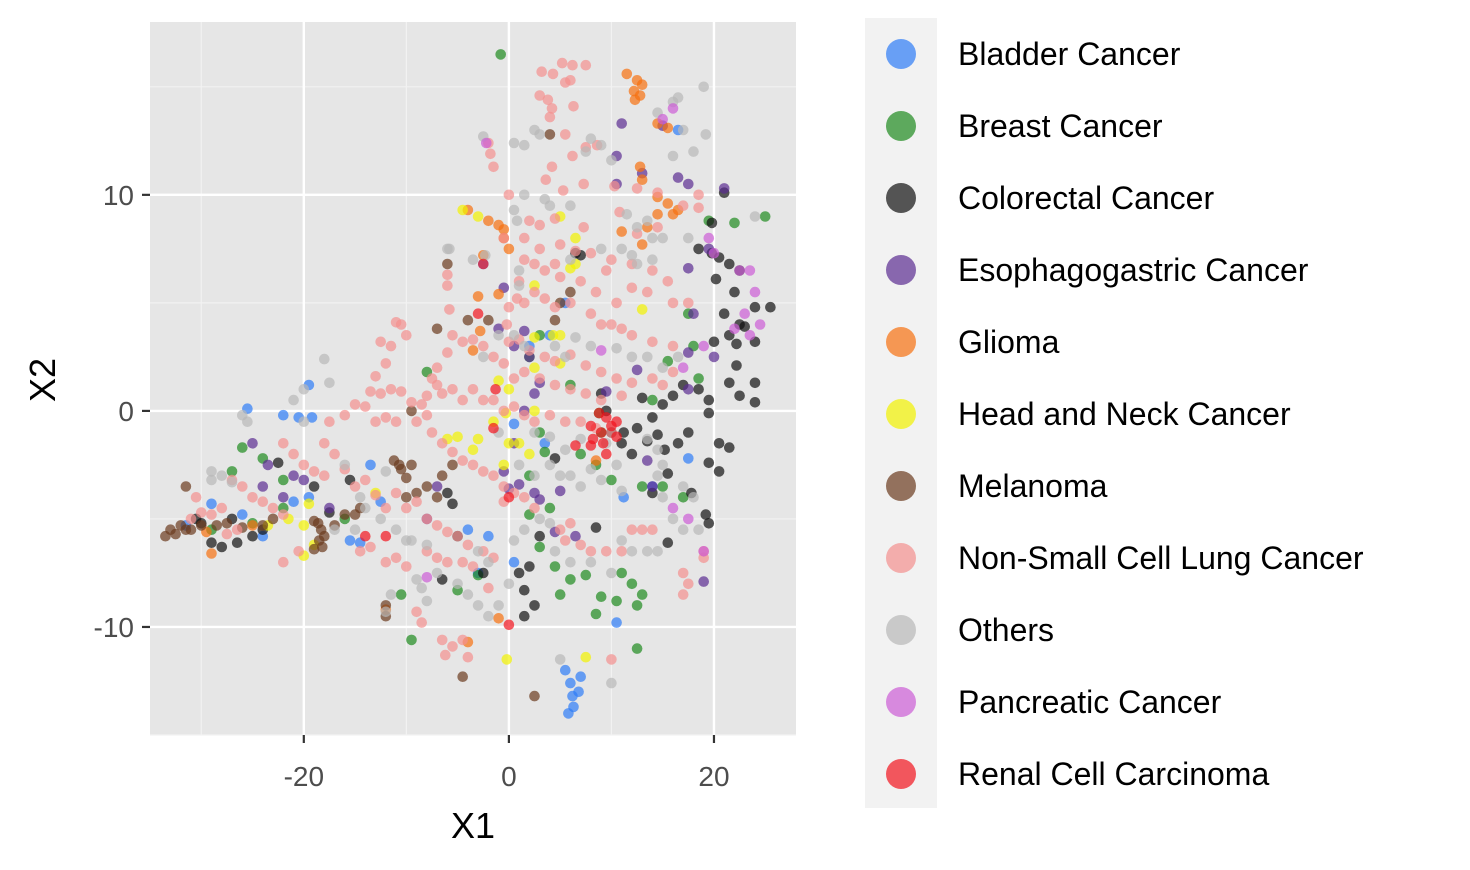 This screenshot has width=1470, height=870. I want to click on legend-label: Breast Cancer, so click(1060, 126).